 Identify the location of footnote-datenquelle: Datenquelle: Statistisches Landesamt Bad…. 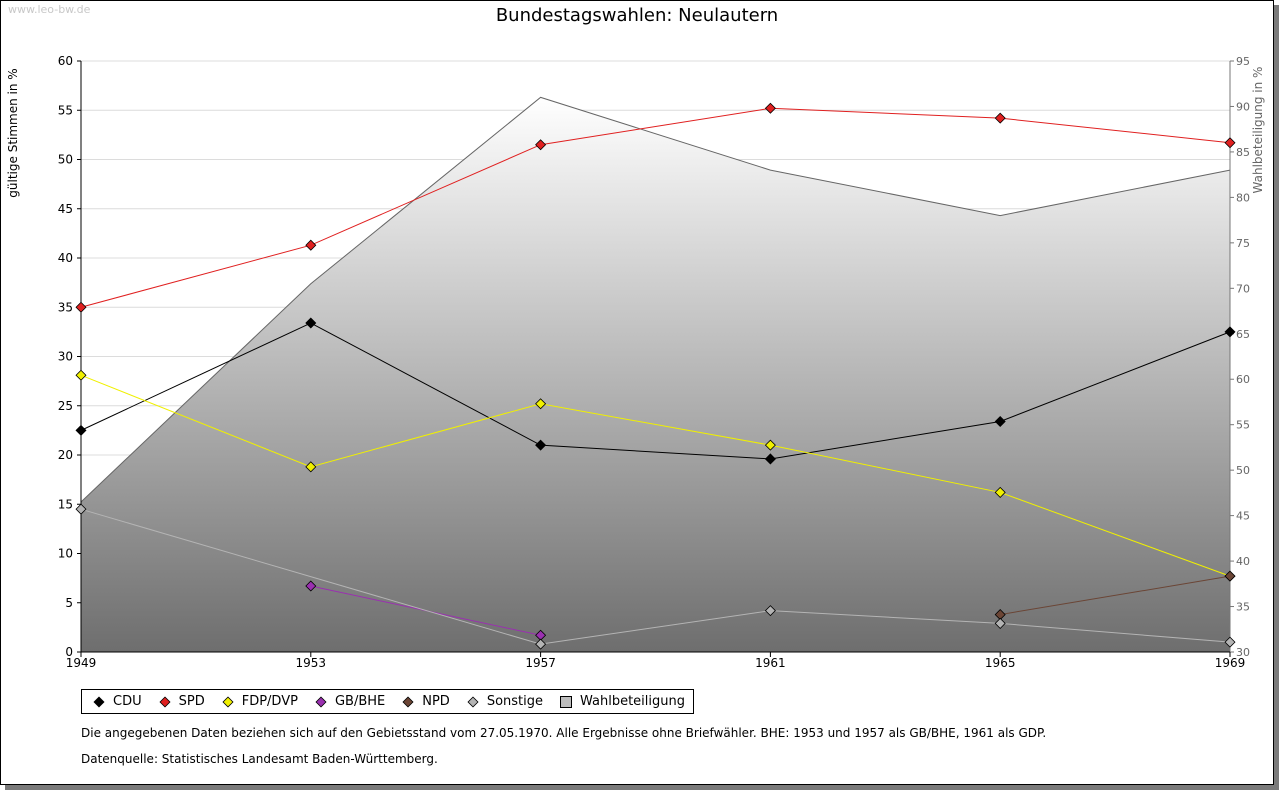
(259, 759).